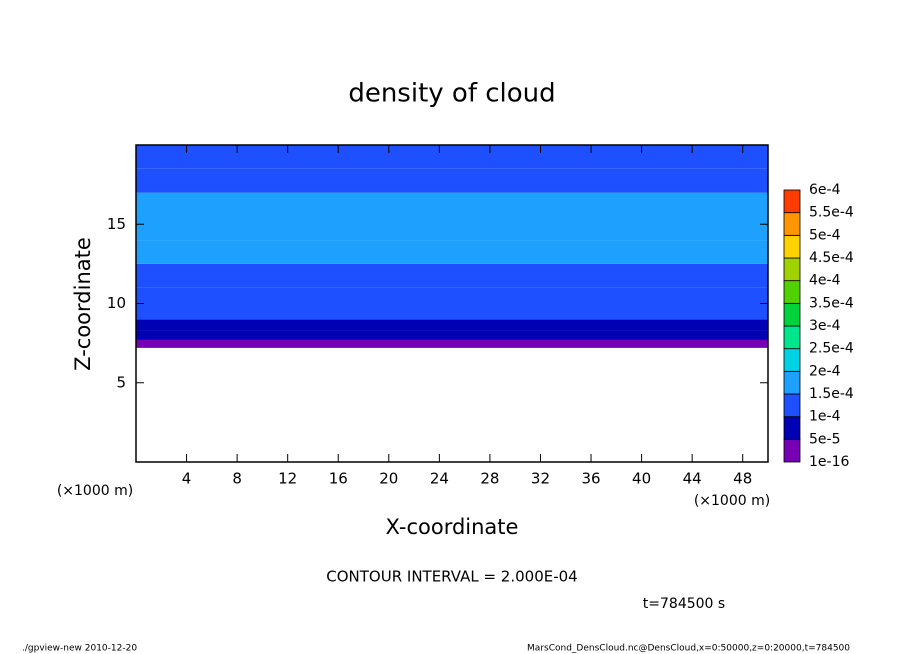 This screenshot has width=904, height=654. What do you see at coordinates (489, 479) in the screenshot?
I see `x-tick-label: 28` at bounding box center [489, 479].